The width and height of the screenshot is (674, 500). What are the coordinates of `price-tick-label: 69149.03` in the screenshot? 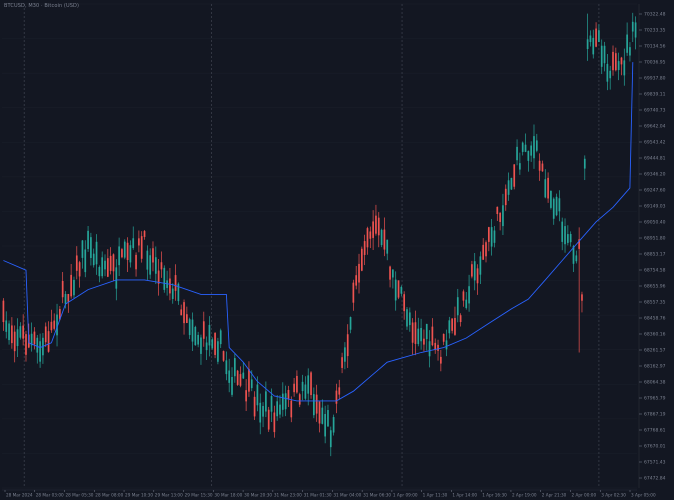 It's located at (655, 207).